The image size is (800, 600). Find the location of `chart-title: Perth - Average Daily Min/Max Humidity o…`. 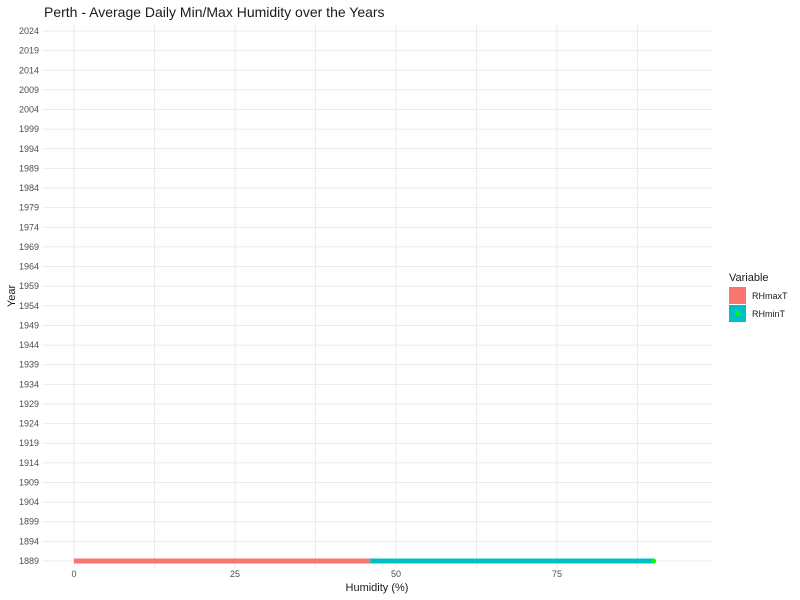

chart-title: Perth - Average Daily Min/Max Humidity o… is located at coordinates (214, 12).